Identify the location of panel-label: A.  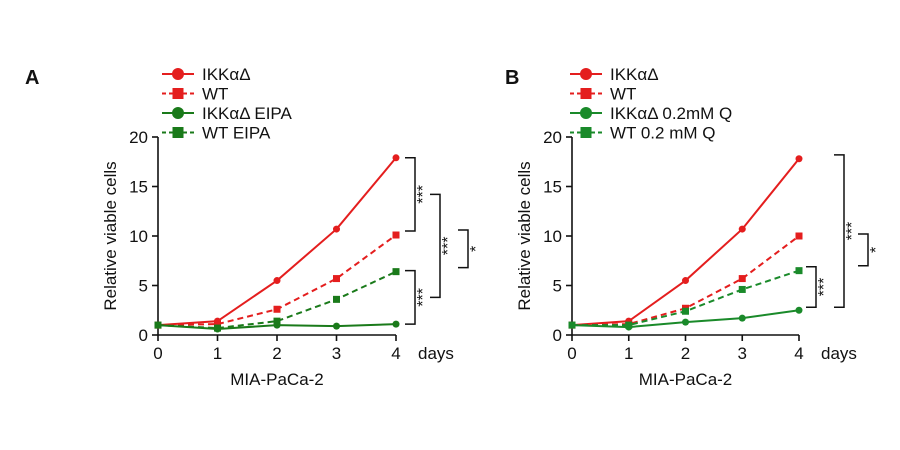
(32, 78).